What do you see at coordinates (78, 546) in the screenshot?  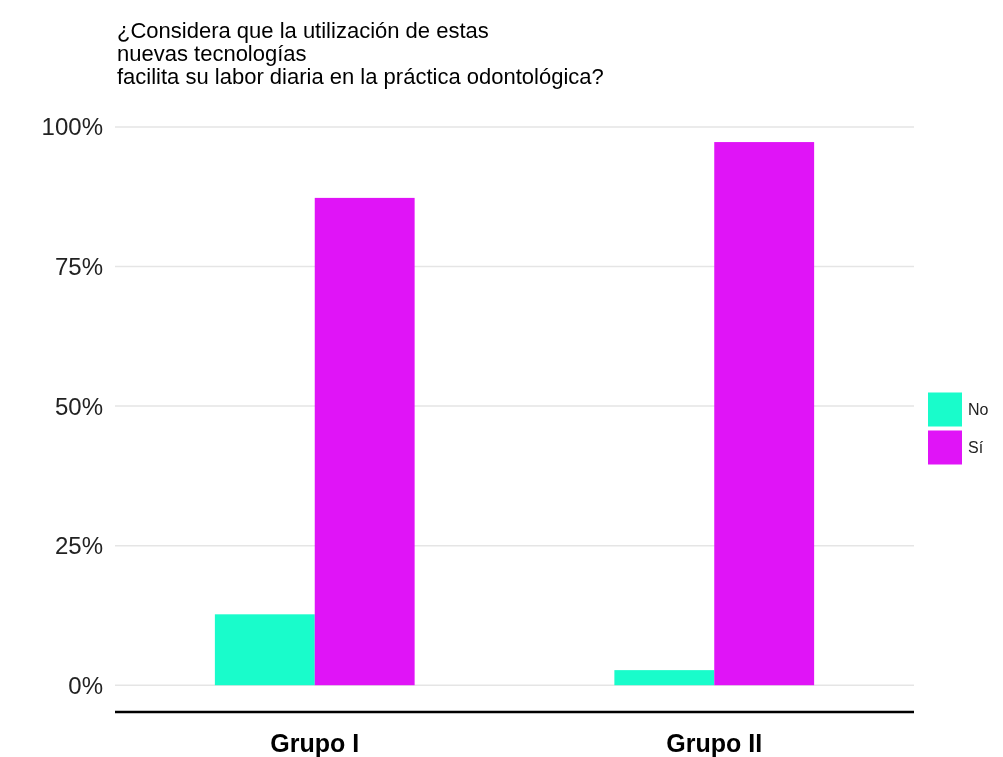 I see `y-tick-label: 25%` at bounding box center [78, 546].